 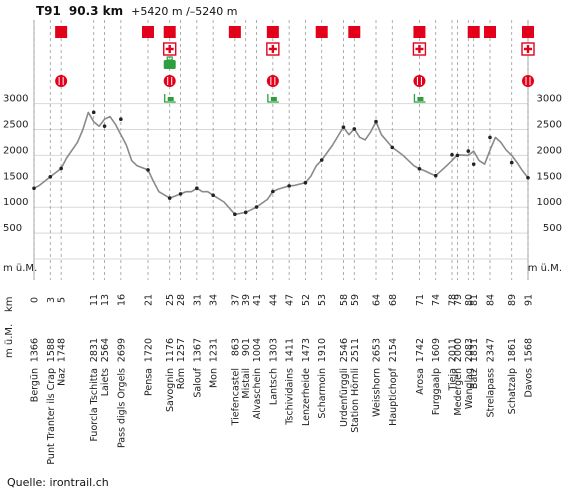 I want to click on station-name-label: Furggaalp, so click(x=436, y=391).